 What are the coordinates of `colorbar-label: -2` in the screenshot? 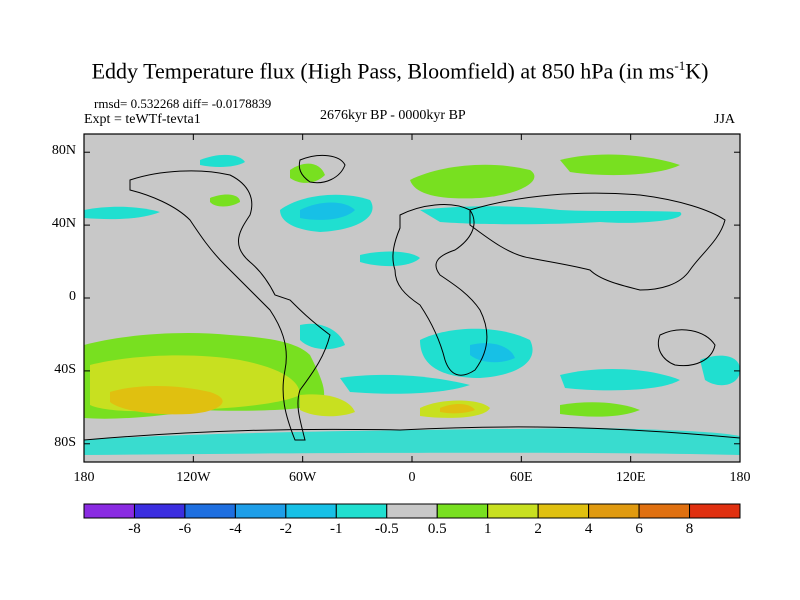 It's located at (286, 529).